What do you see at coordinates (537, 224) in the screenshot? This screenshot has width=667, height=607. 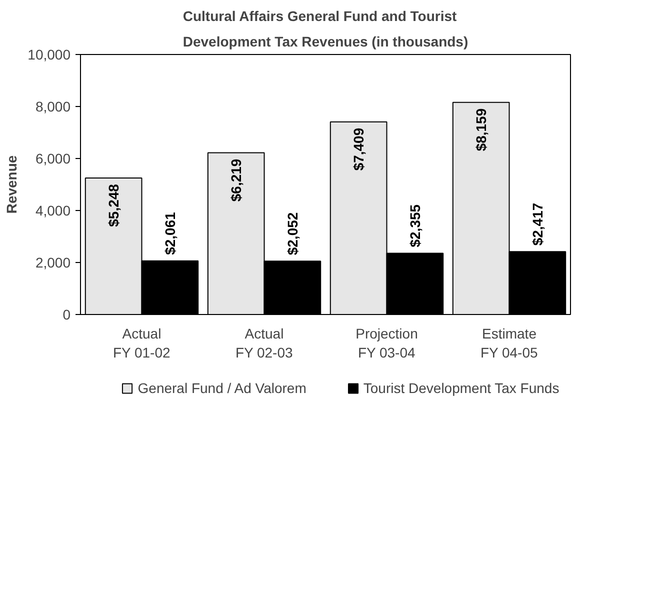 I see `data-label: $2,417` at bounding box center [537, 224].